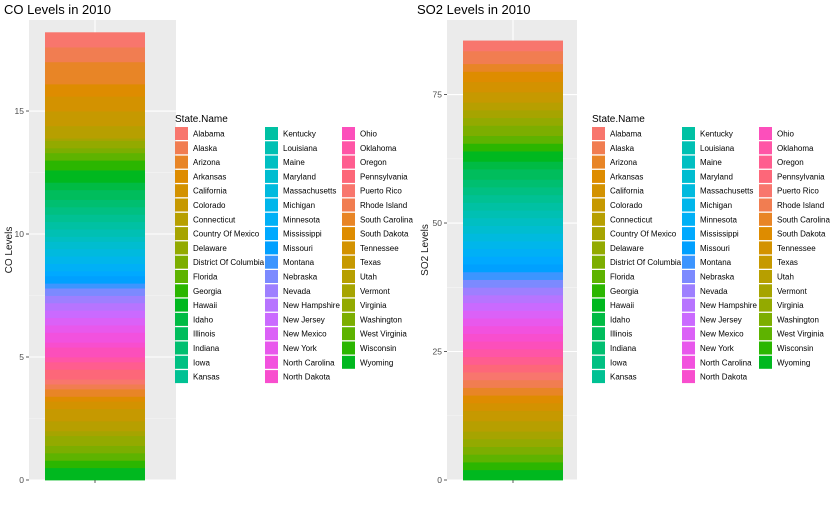  What do you see at coordinates (9, 250) in the screenshot?
I see `co-y-axis-title: CO Levels` at bounding box center [9, 250].